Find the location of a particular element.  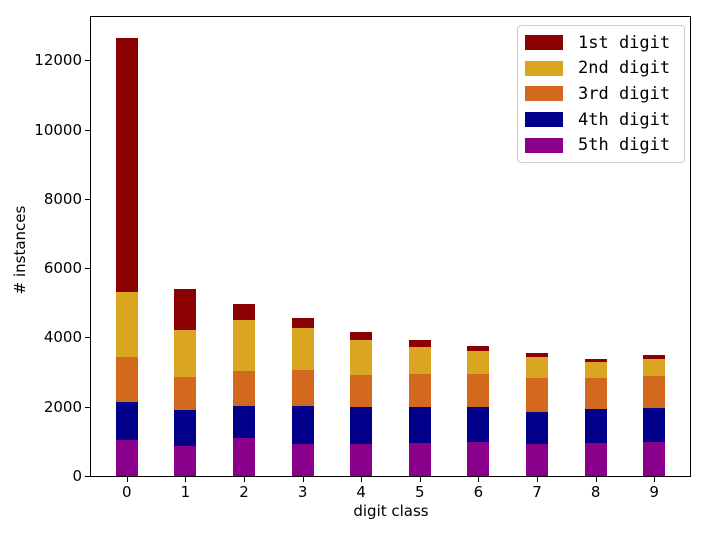

bar-segment-7-1st-digit is located at coordinates (537, 355).